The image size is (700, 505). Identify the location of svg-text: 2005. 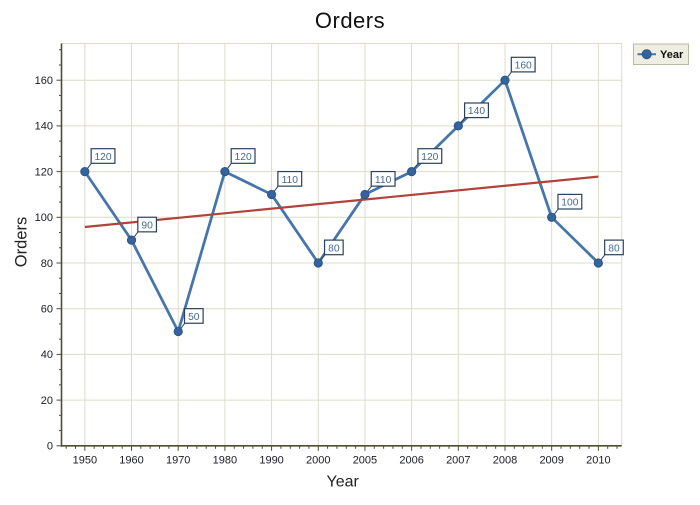
(365, 461).